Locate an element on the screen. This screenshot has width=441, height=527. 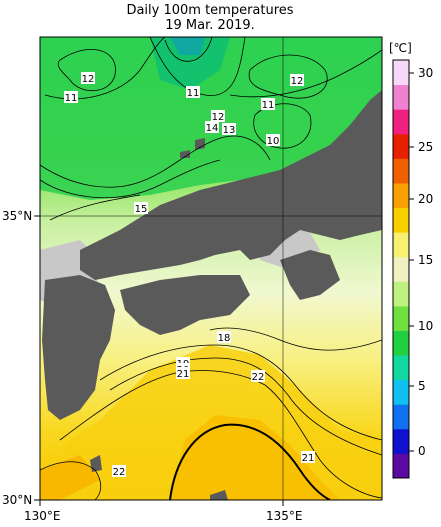
map-title: Daily 100m temperatures is located at coordinates (210, 10).